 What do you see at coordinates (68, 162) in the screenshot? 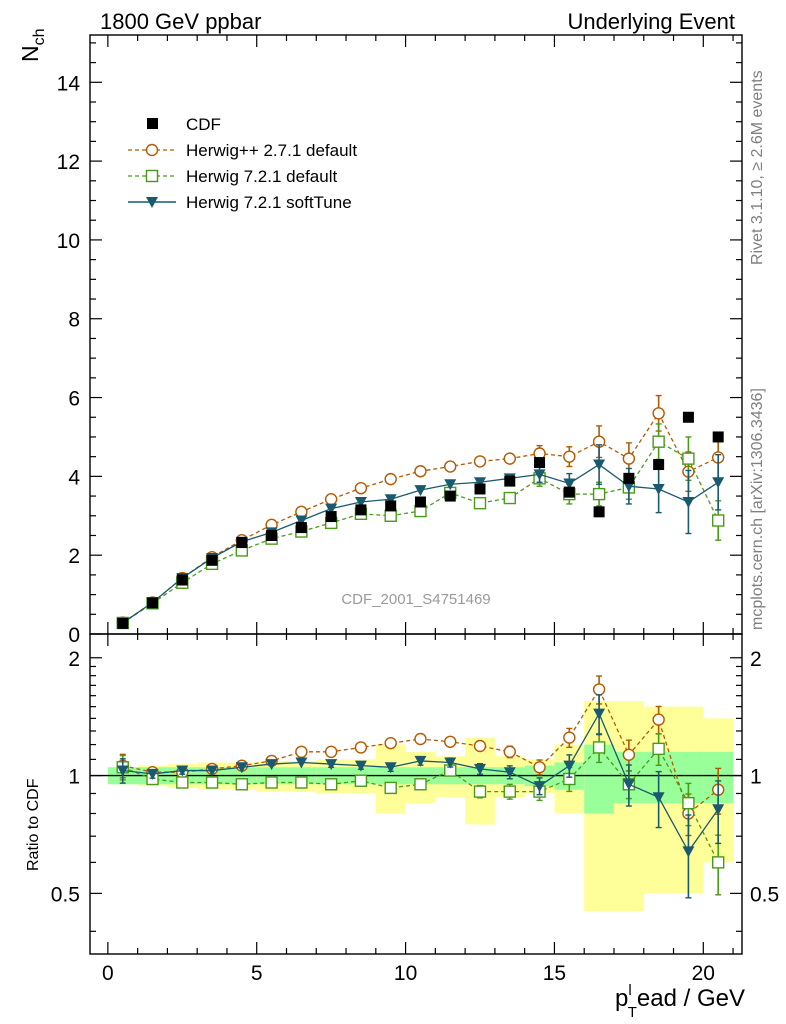
I see `y-main-tick-label-12: 12` at bounding box center [68, 162].